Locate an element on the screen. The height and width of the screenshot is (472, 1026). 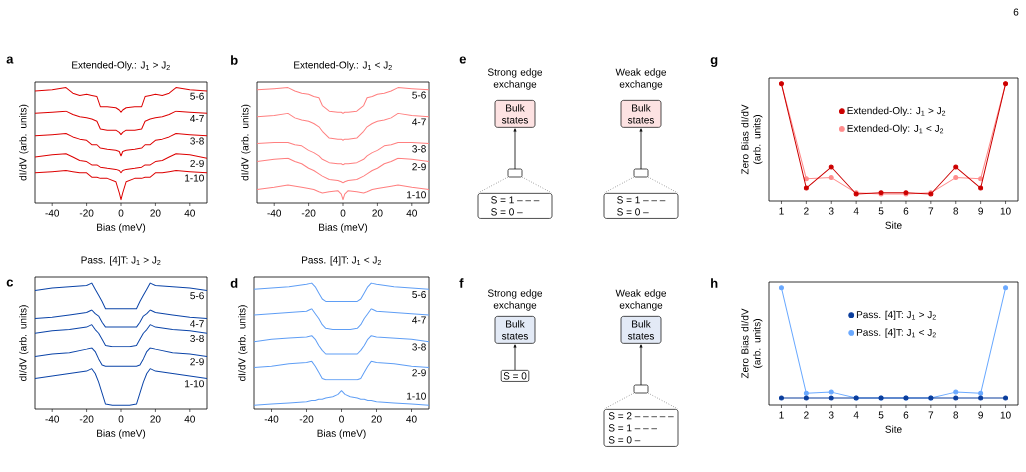
y-axis-title: Zero Bias dI/dV (arb. units) is located at coordinates (752, 343).